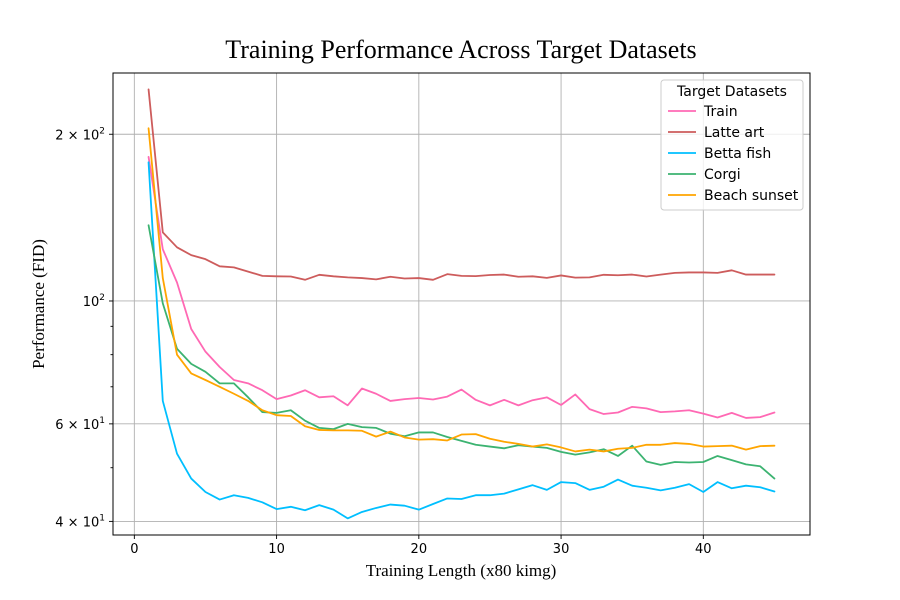 This screenshot has height=600, width=900. Describe the element at coordinates (703, 549) in the screenshot. I see `x-tick-label: 40` at that location.